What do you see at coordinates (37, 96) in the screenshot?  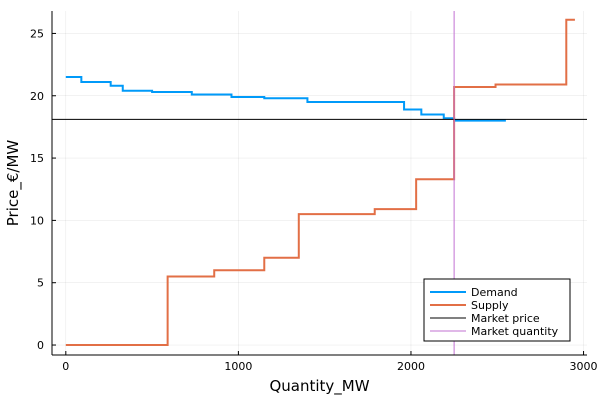 I see `y-tick-label: 20` at bounding box center [37, 96].